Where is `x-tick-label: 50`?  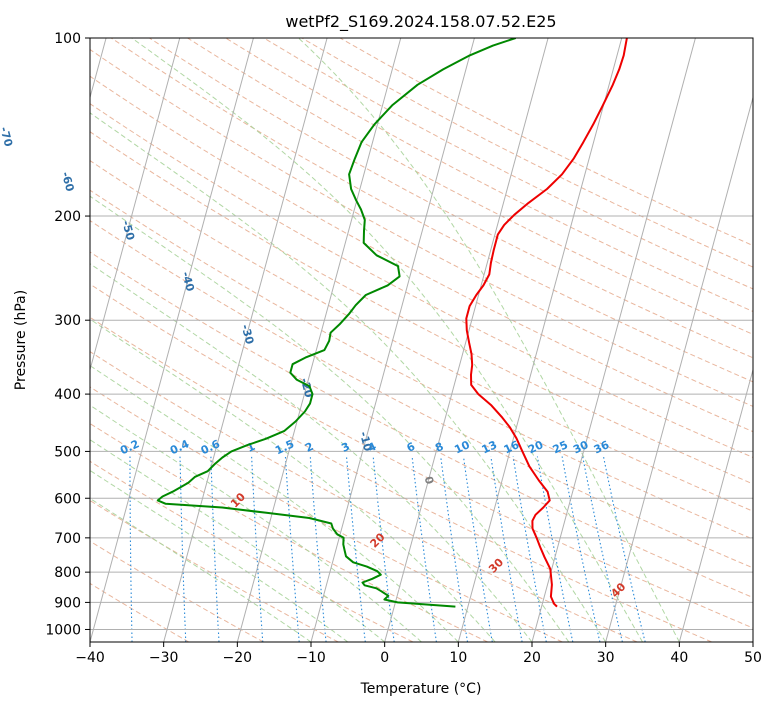
x-tick-label: 50 is located at coordinates (753, 658).